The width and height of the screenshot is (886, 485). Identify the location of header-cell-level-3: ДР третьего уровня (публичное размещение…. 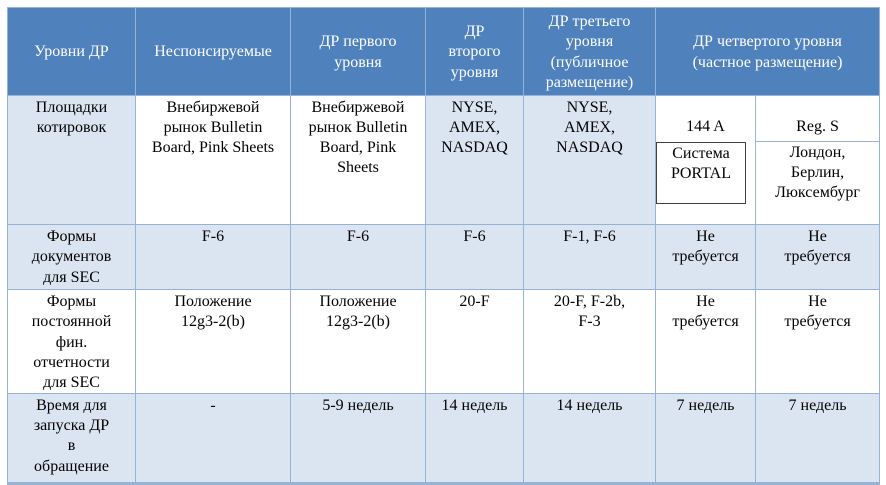
(589, 51).